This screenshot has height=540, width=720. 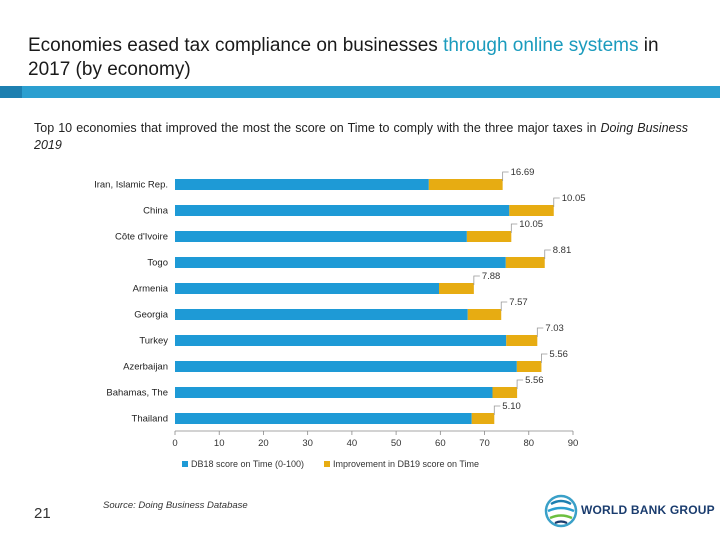 I want to click on category-label: Turkey, so click(x=153, y=341).